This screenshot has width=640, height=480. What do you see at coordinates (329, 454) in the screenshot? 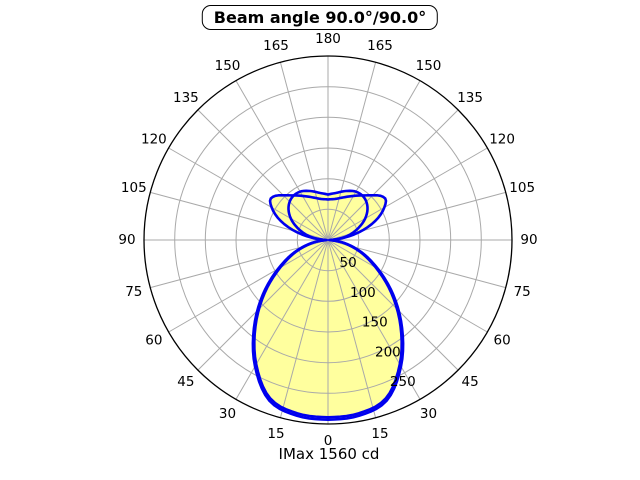
I see `imax-label: IMax 1560 cd` at bounding box center [329, 454].